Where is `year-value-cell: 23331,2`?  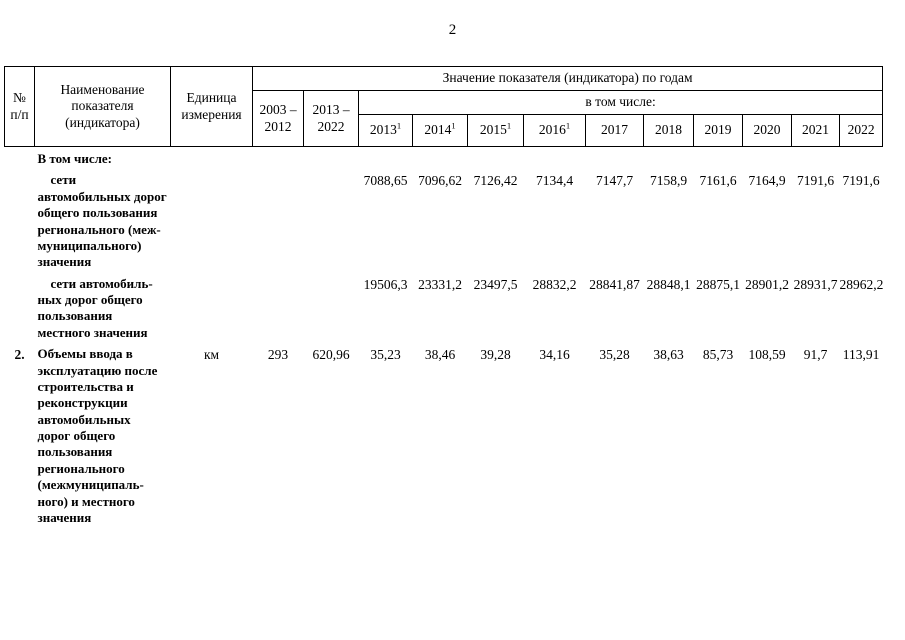 year-value-cell: 23331,2 is located at coordinates (440, 284).